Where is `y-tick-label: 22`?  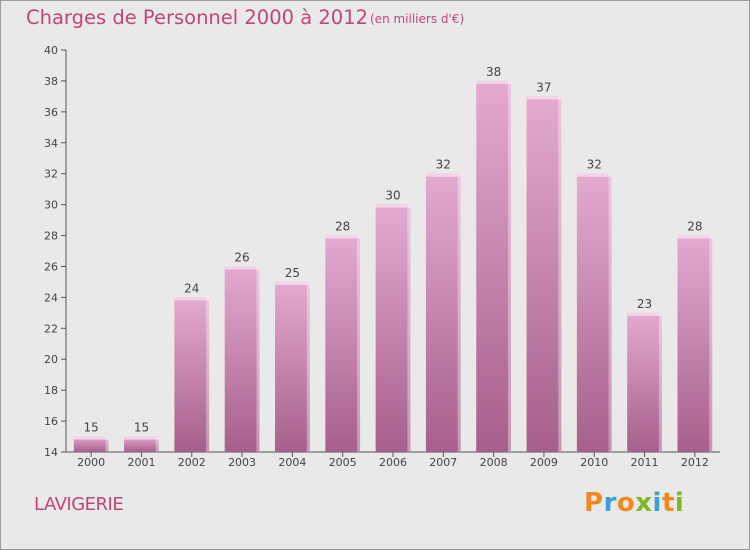 y-tick-label: 22 is located at coordinates (51, 328).